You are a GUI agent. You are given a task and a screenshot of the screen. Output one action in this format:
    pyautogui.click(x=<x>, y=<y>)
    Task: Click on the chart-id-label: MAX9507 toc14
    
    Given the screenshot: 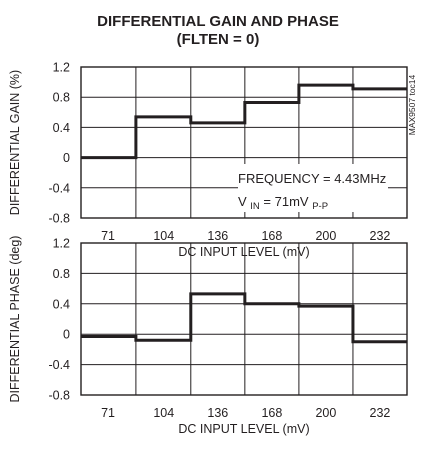 What is the action you would take?
    pyautogui.click(x=412, y=104)
    